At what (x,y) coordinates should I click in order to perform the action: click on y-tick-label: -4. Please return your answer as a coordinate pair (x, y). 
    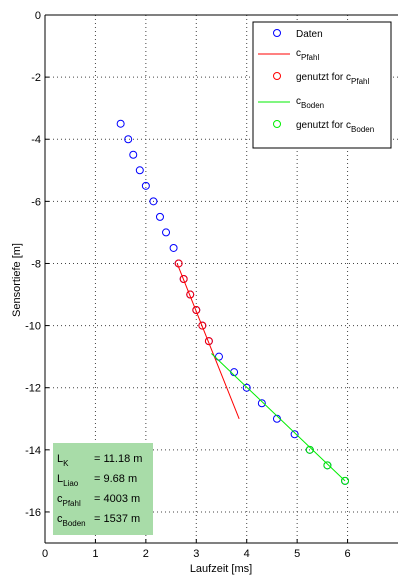
    Looking at the image, I should click on (36, 140).